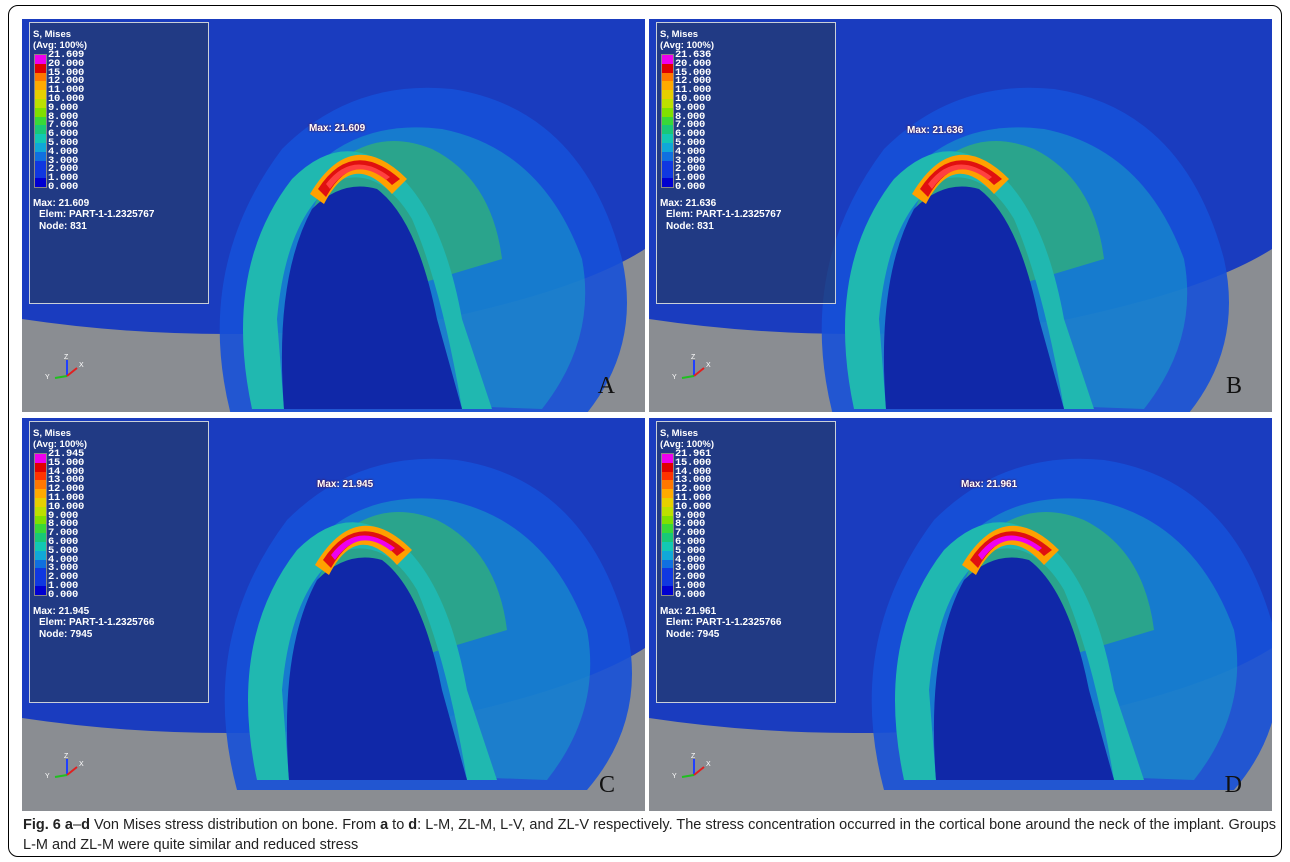 The height and width of the screenshot is (862, 1290). What do you see at coordinates (690, 515) in the screenshot?
I see `legend-value: 9.000` at bounding box center [690, 515].